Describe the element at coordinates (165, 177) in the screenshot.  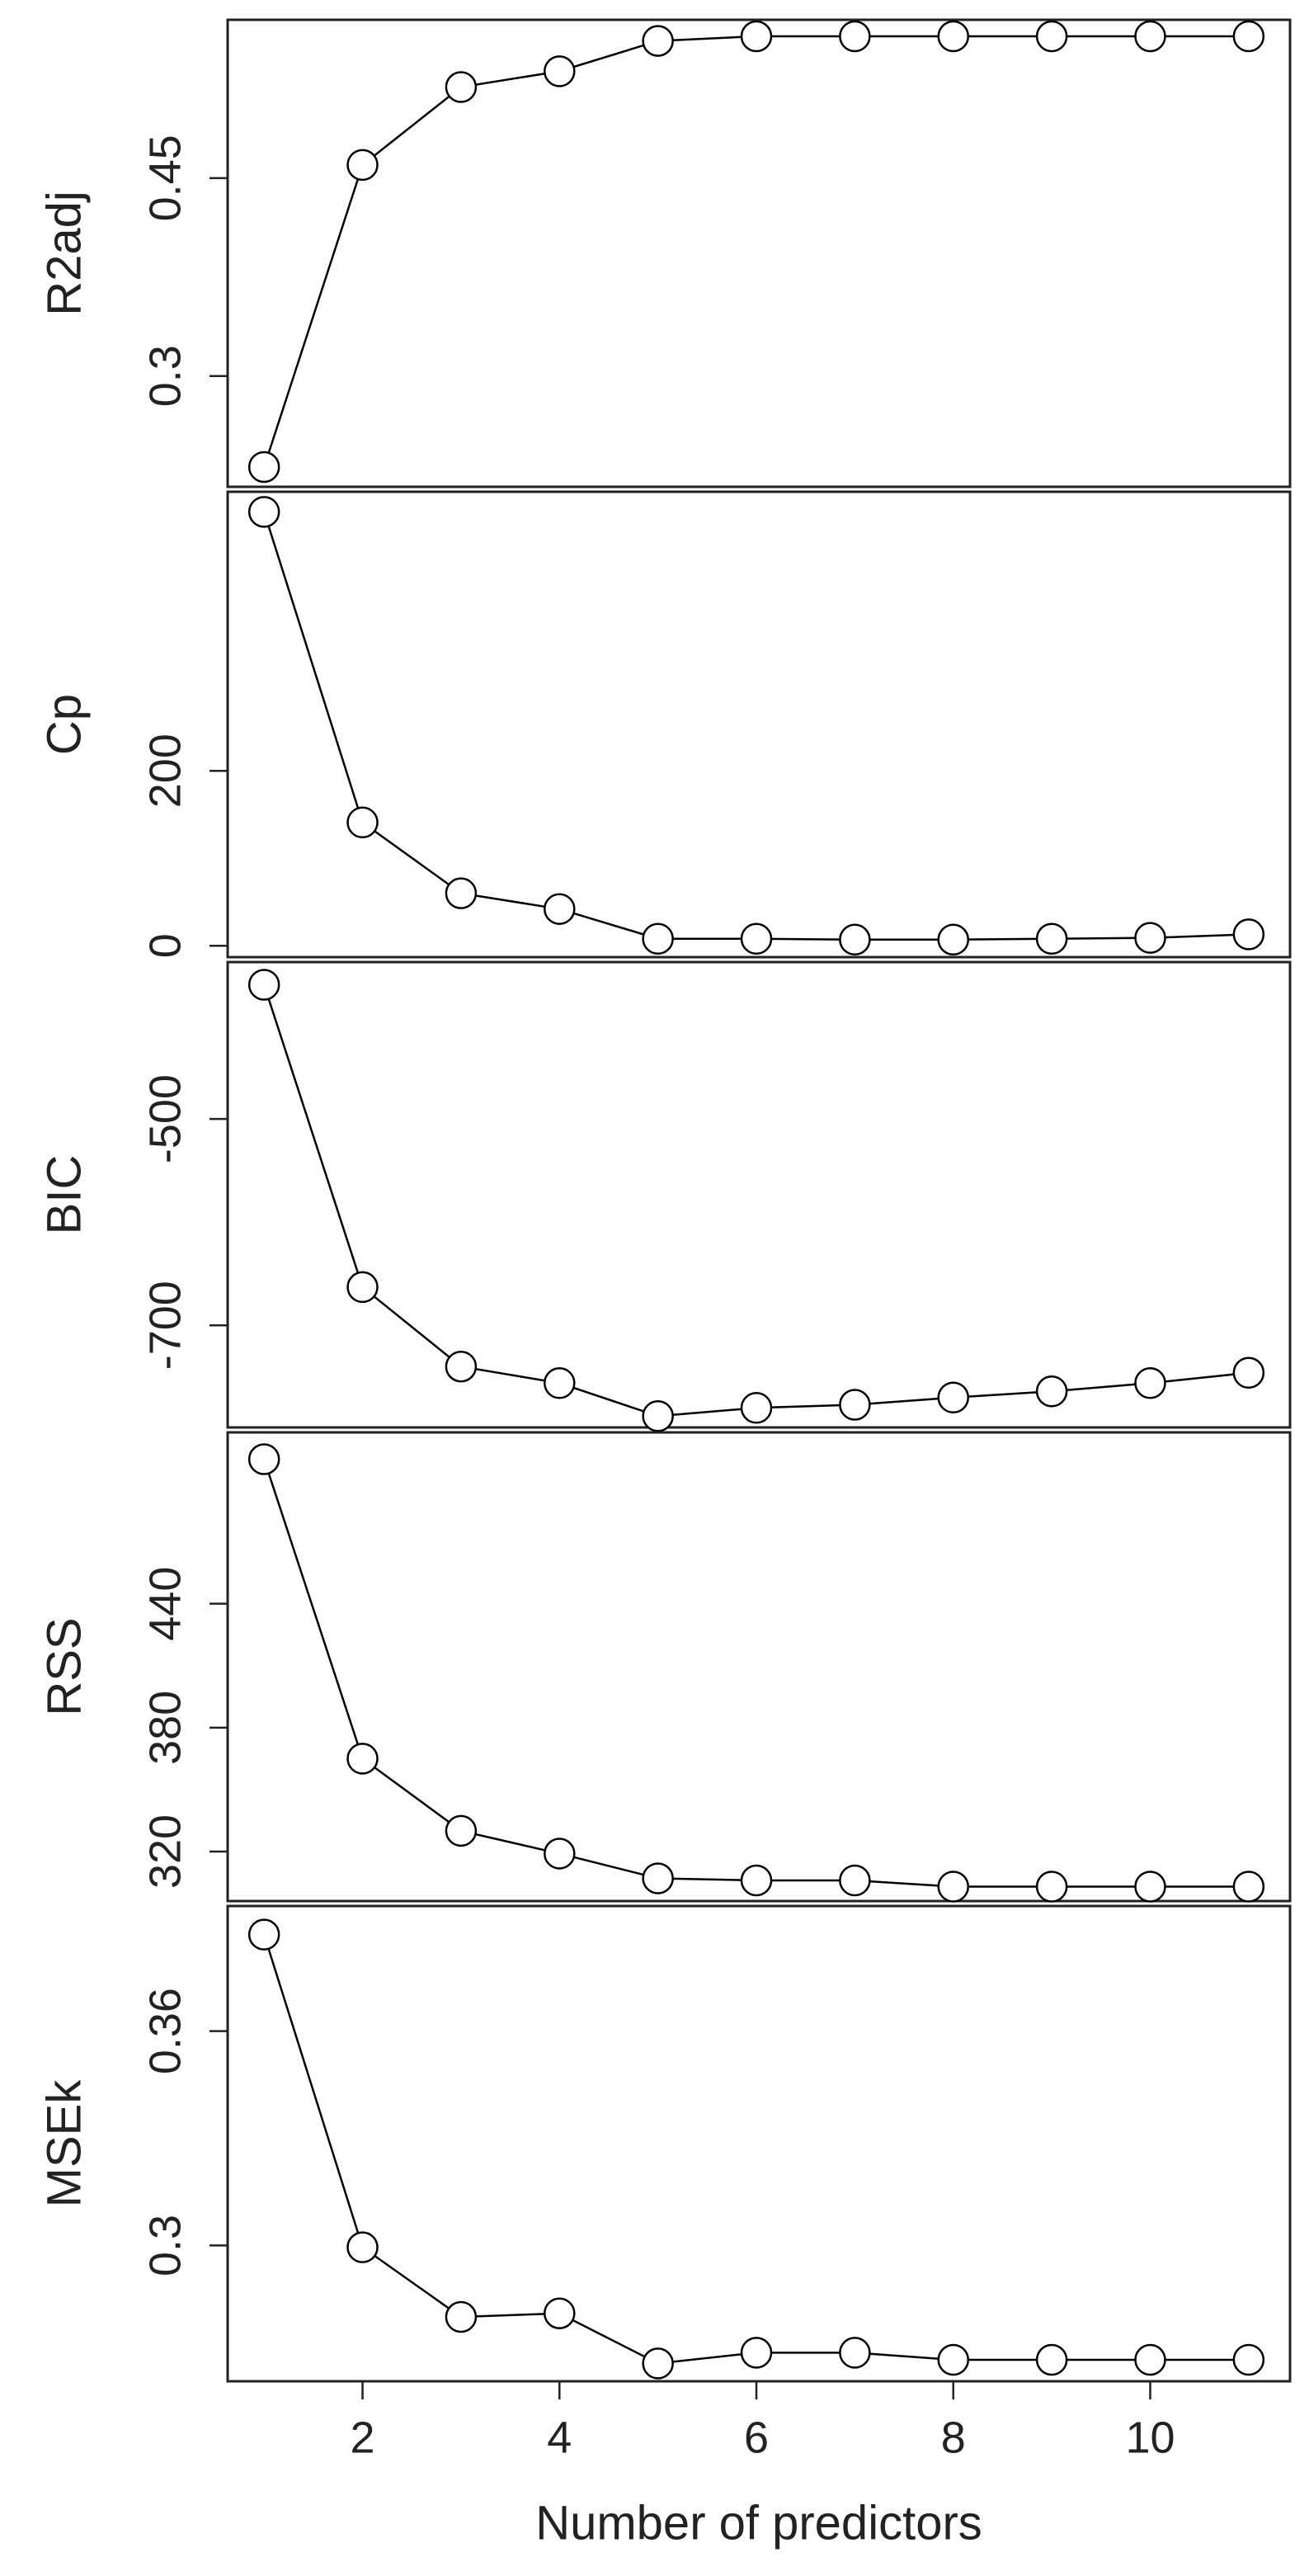
I see `y-tick-label: 0.45` at that location.